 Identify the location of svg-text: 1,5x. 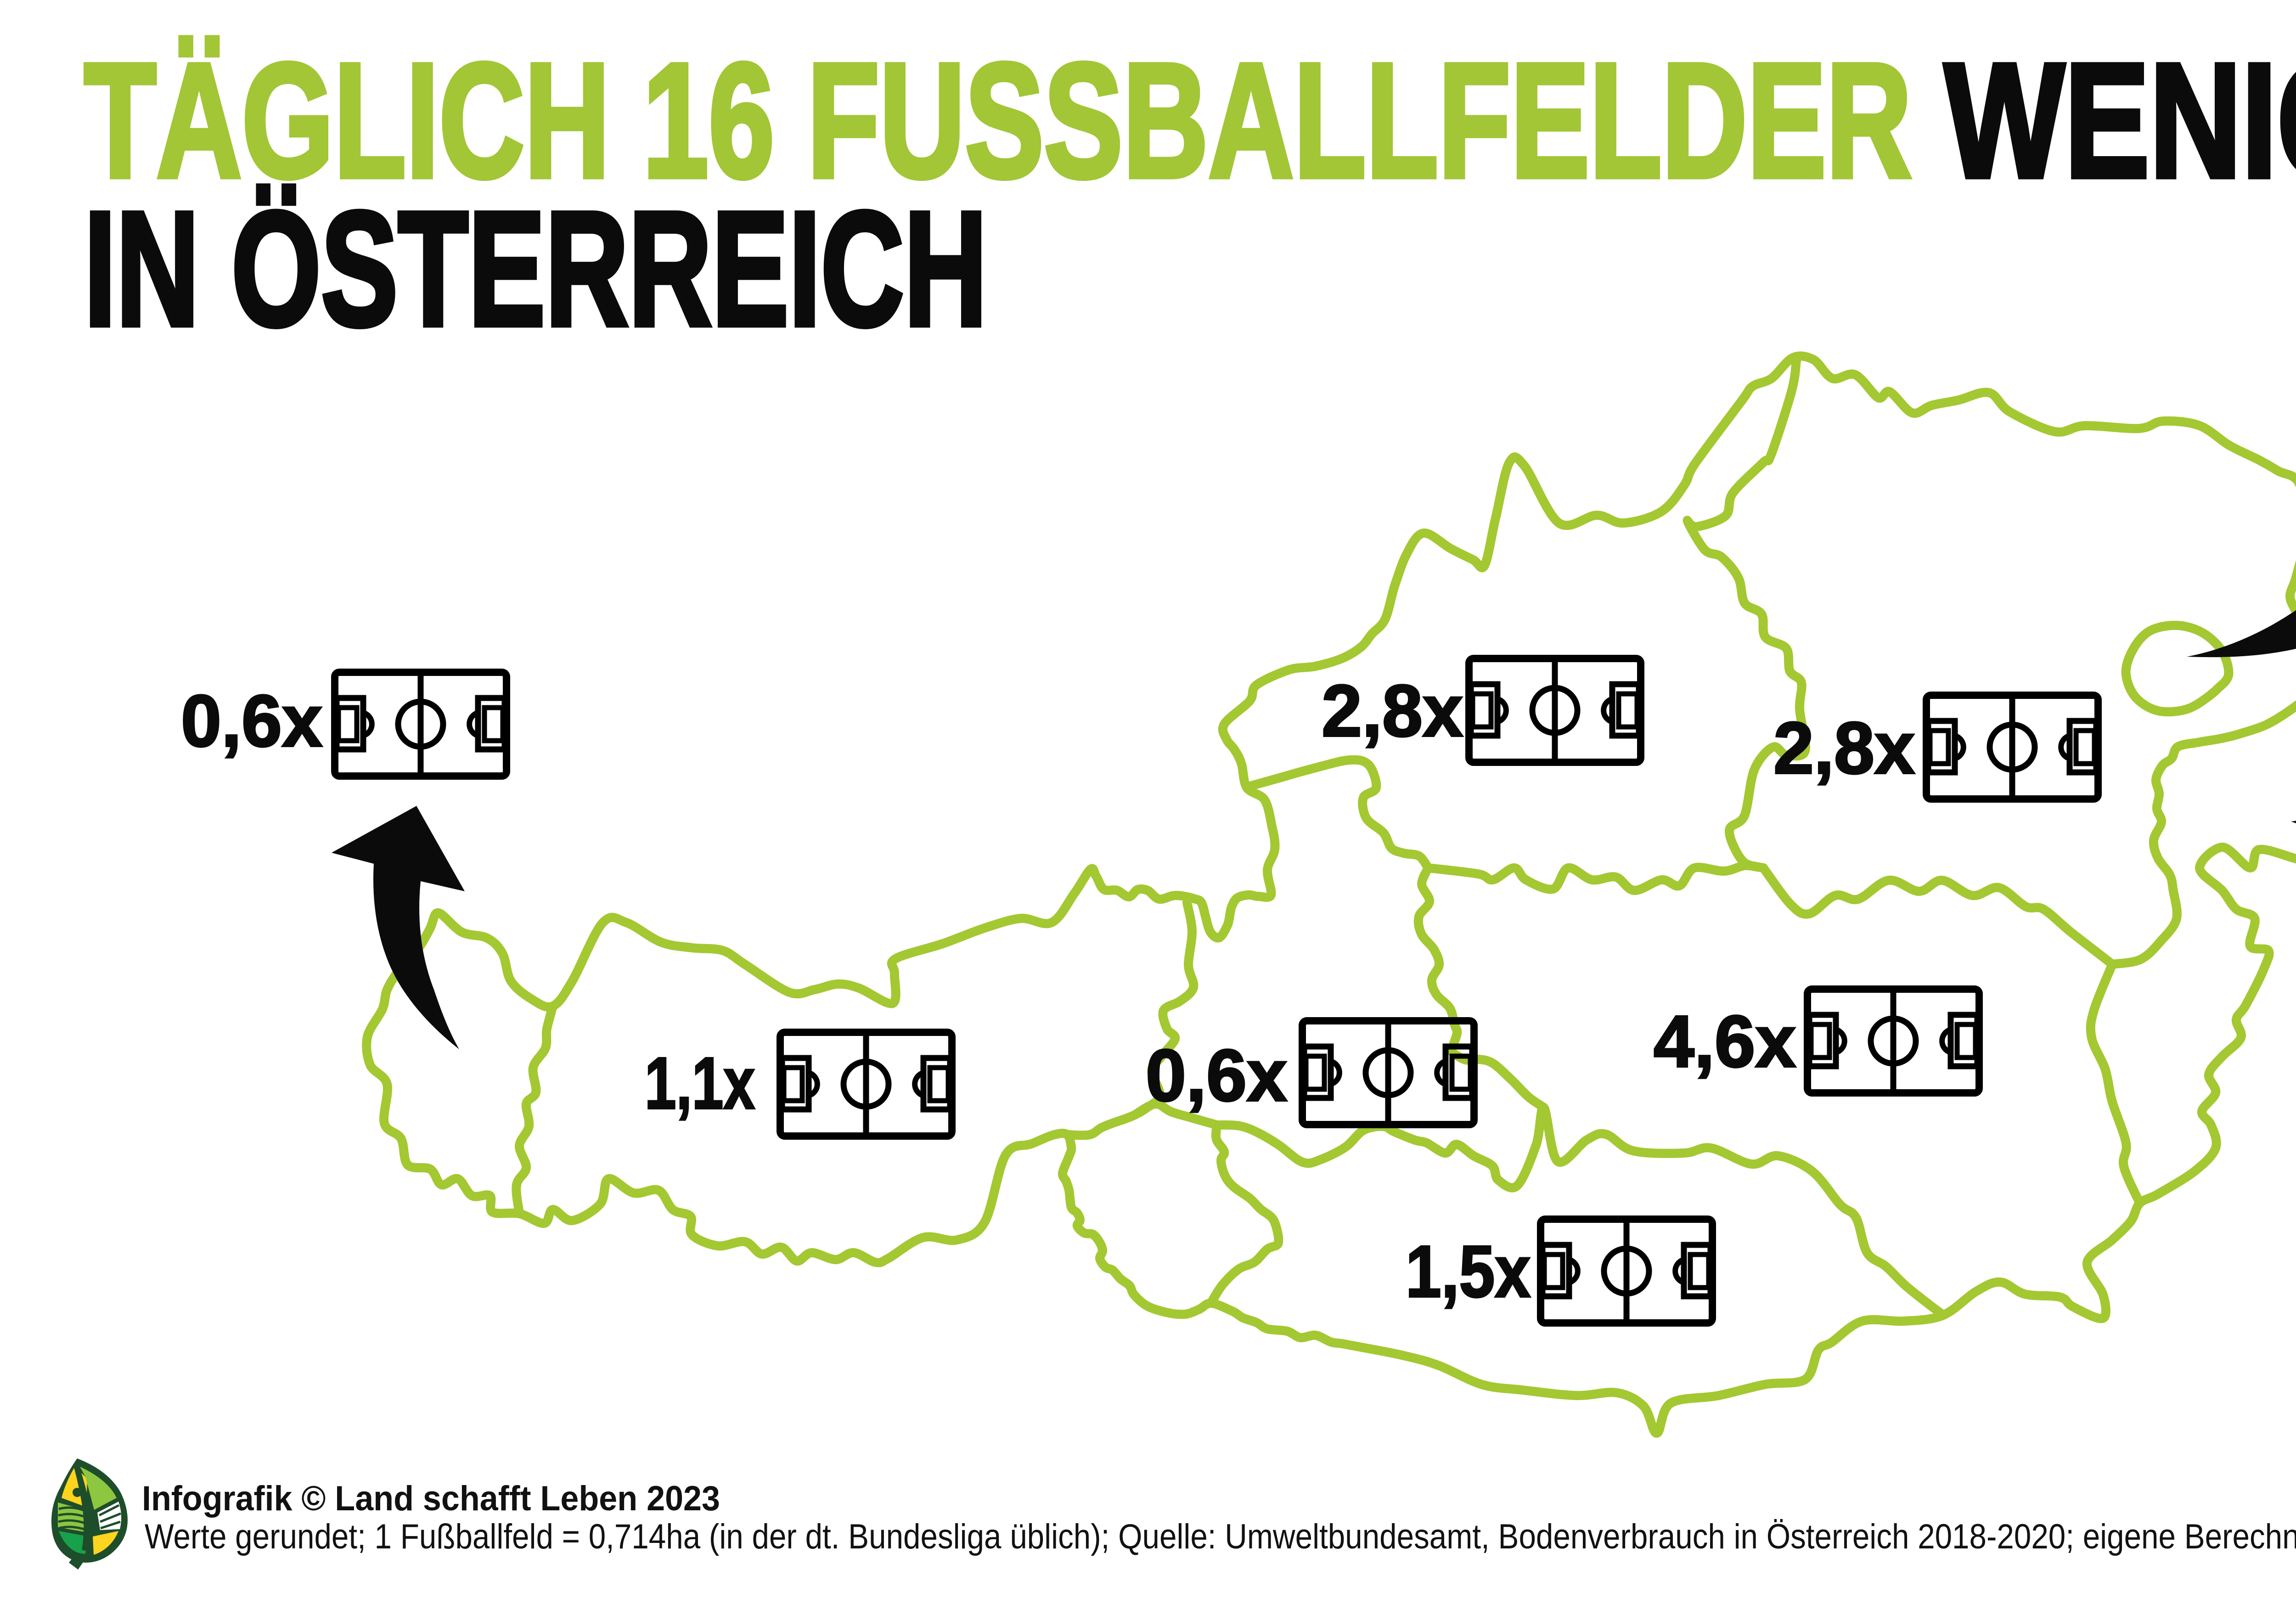
(1468, 1271).